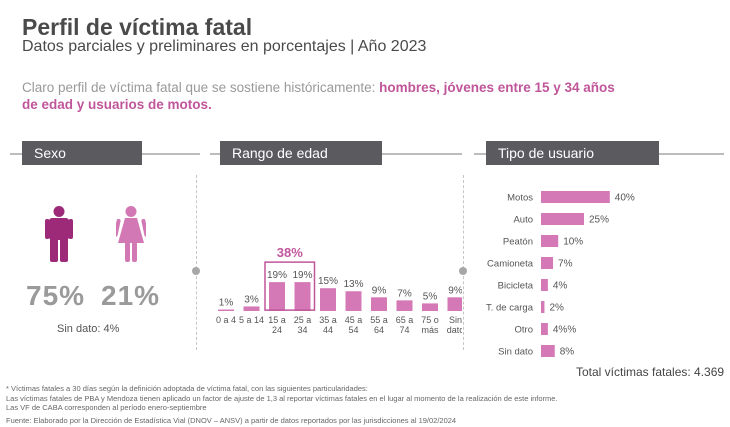  What do you see at coordinates (573, 242) in the screenshot?
I see `user-value-label-2: 10%` at bounding box center [573, 242].